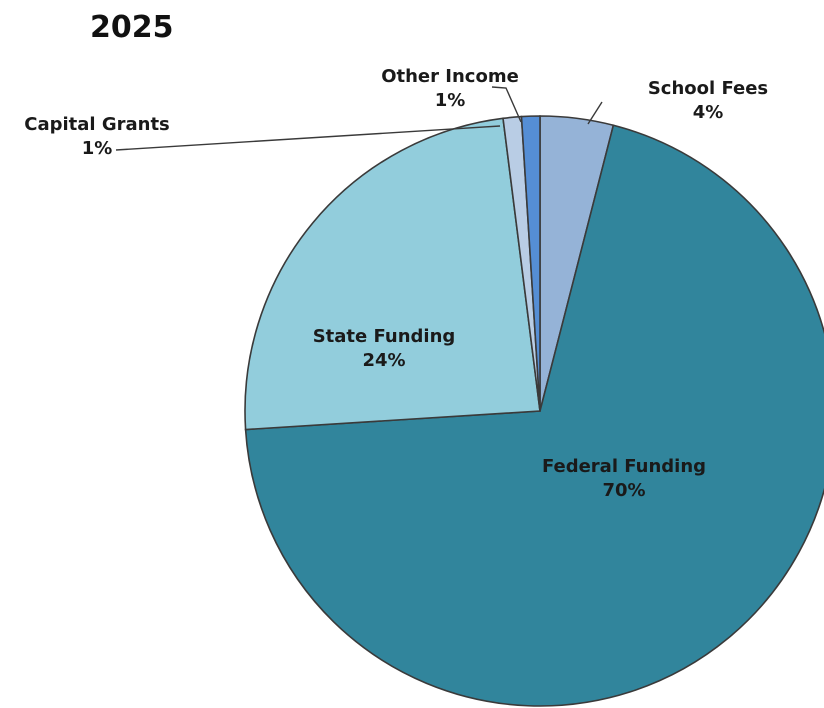 The width and height of the screenshot is (824, 708). What do you see at coordinates (624, 466) in the screenshot?
I see `slice-label-federal-funding: Federal Funding` at bounding box center [624, 466].